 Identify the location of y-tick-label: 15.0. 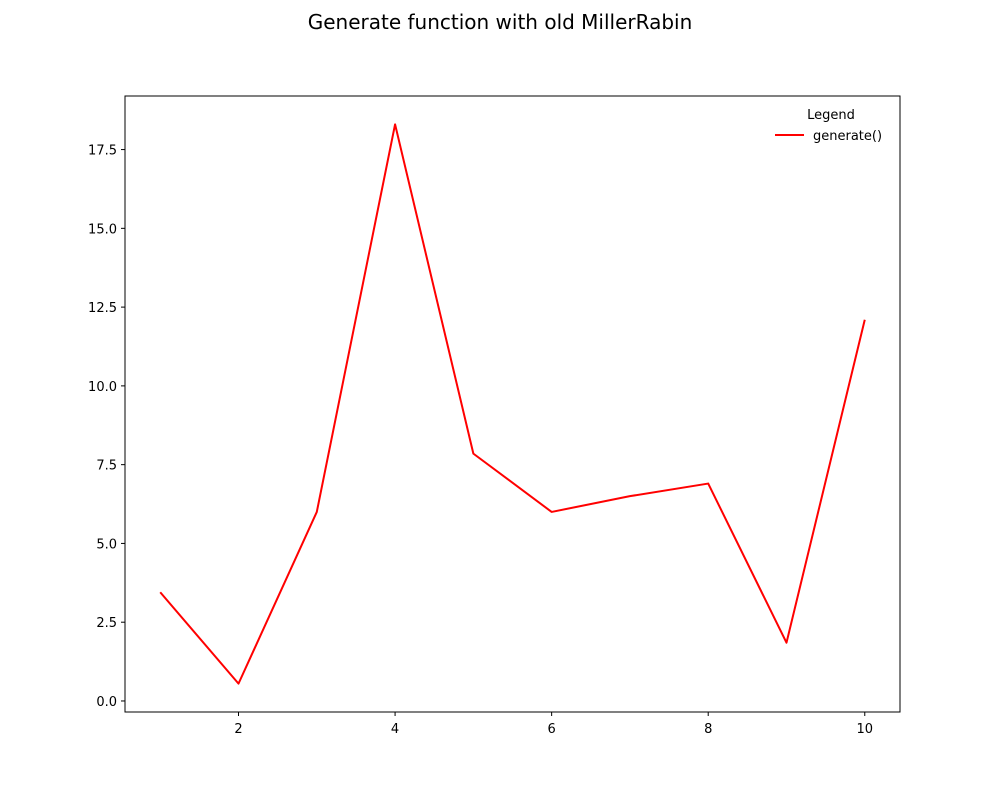
(102, 229).